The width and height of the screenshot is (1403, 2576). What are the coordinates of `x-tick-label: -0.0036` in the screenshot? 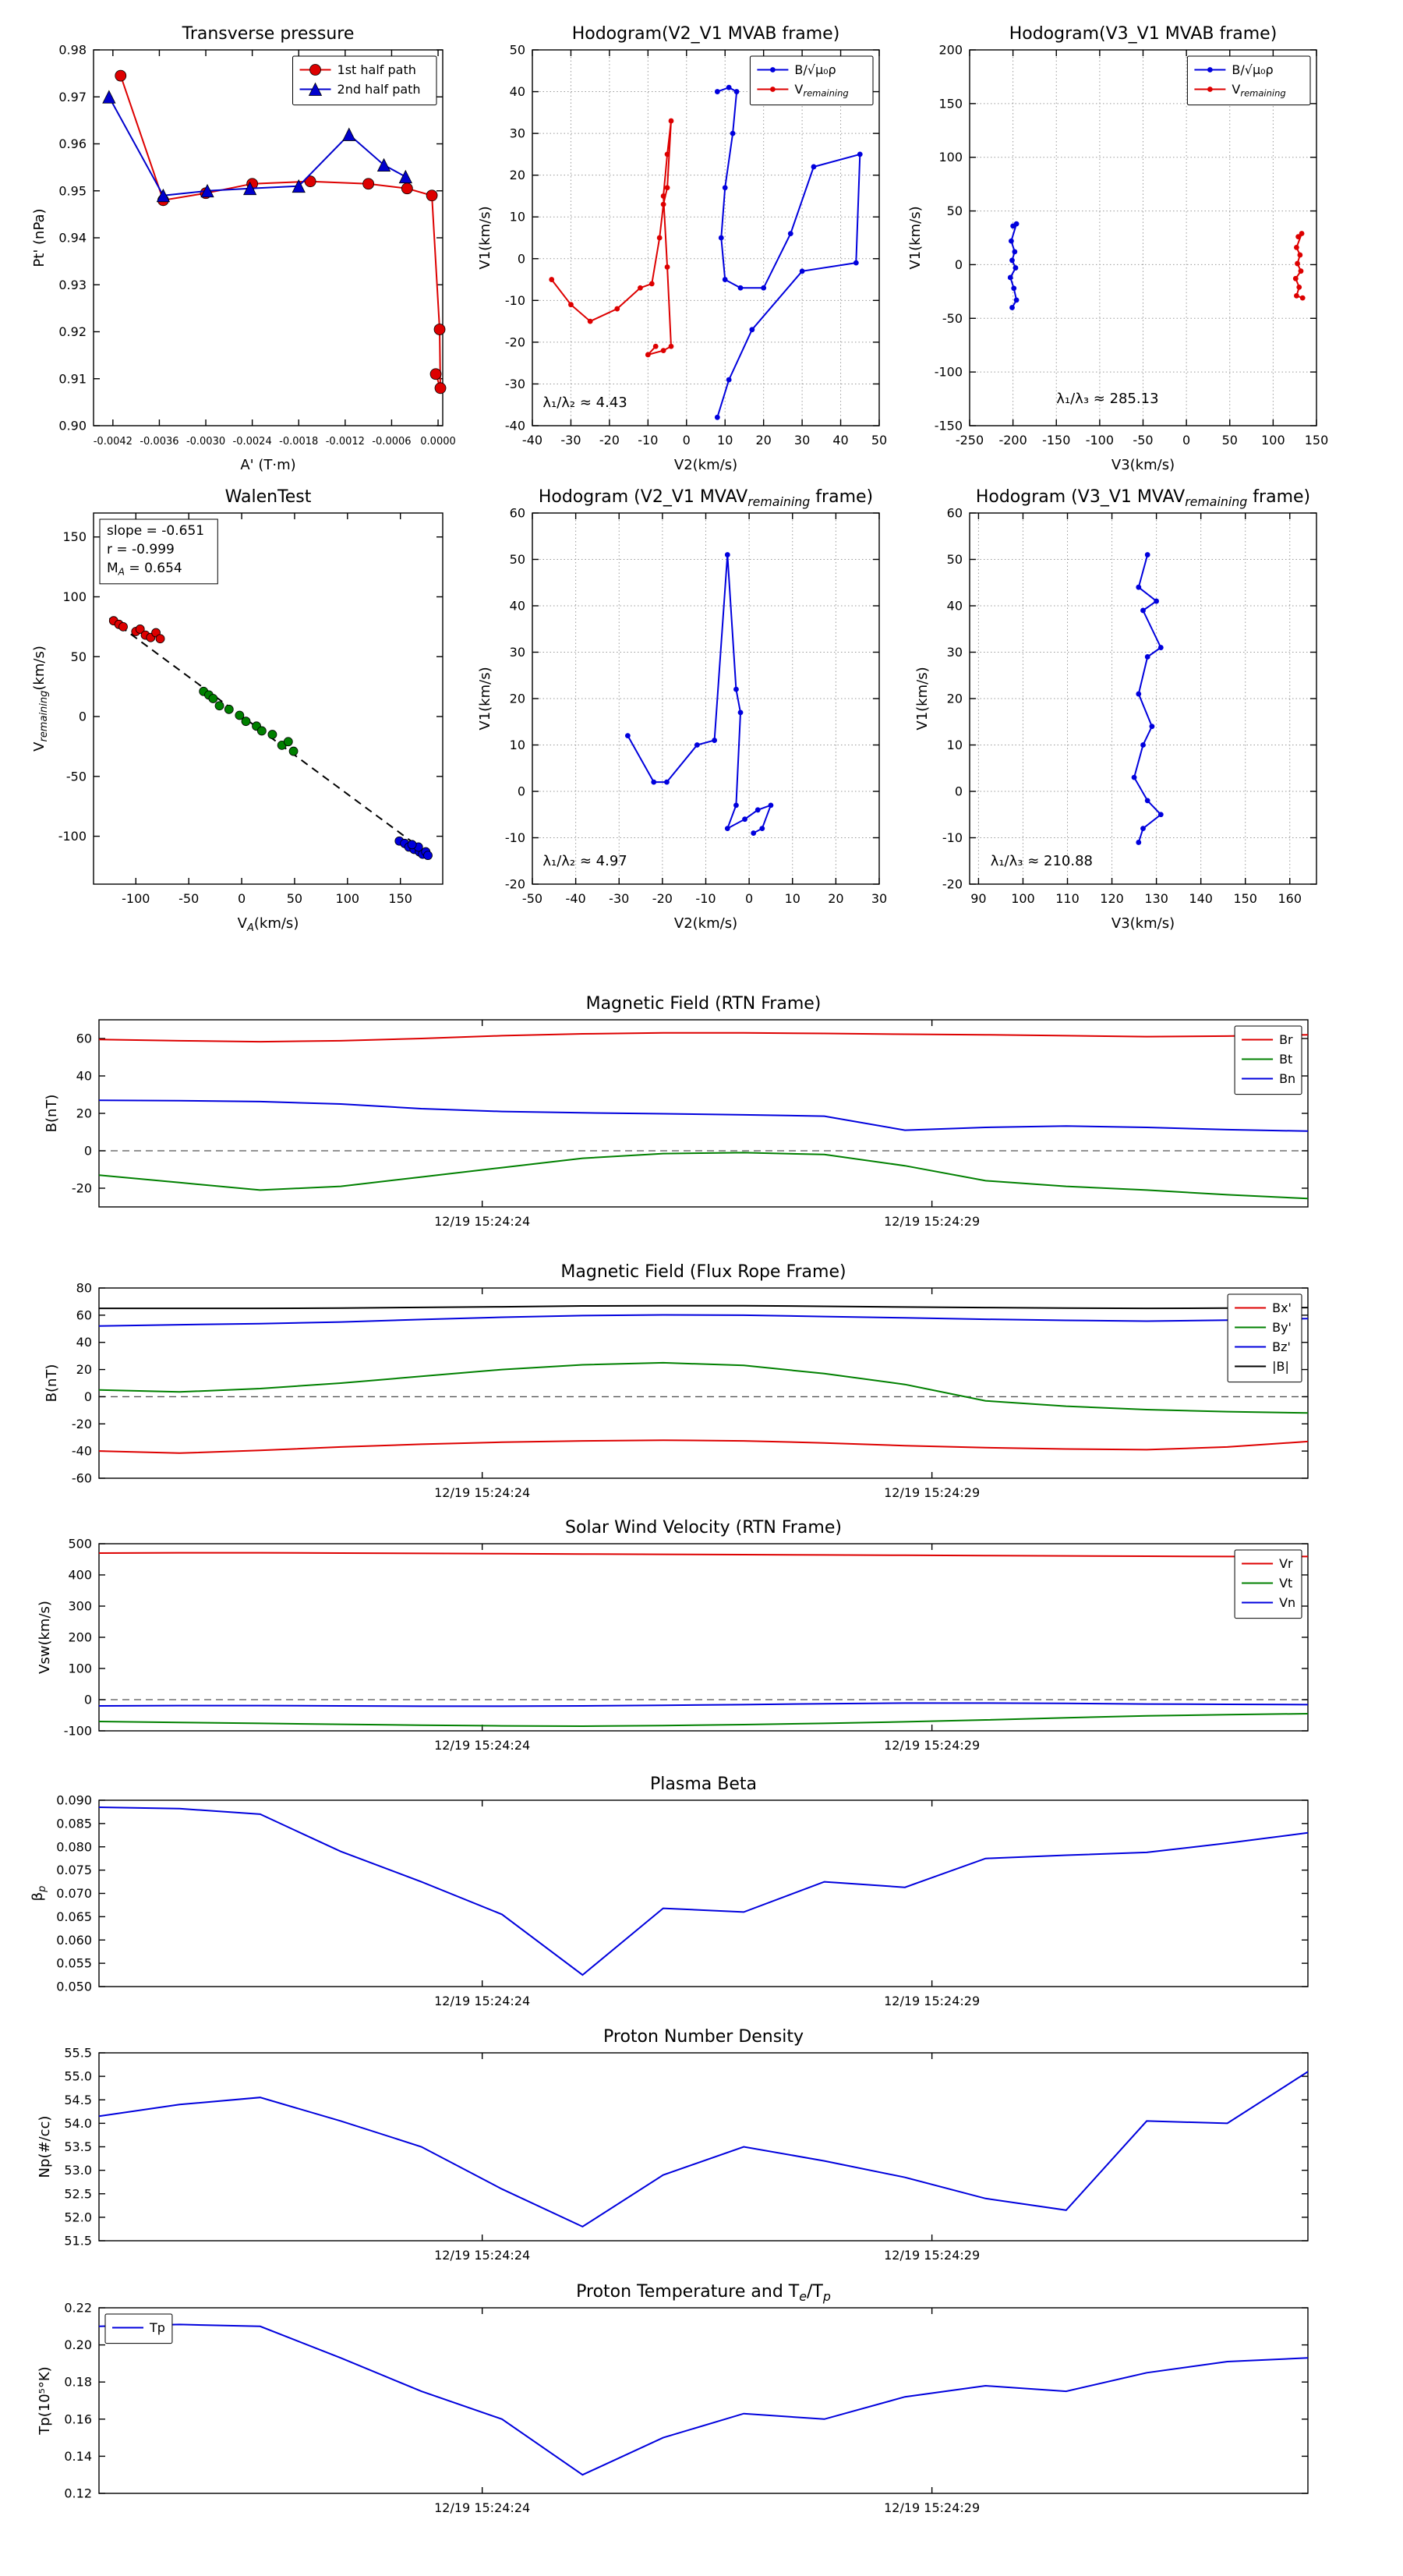 It's located at (159, 442).